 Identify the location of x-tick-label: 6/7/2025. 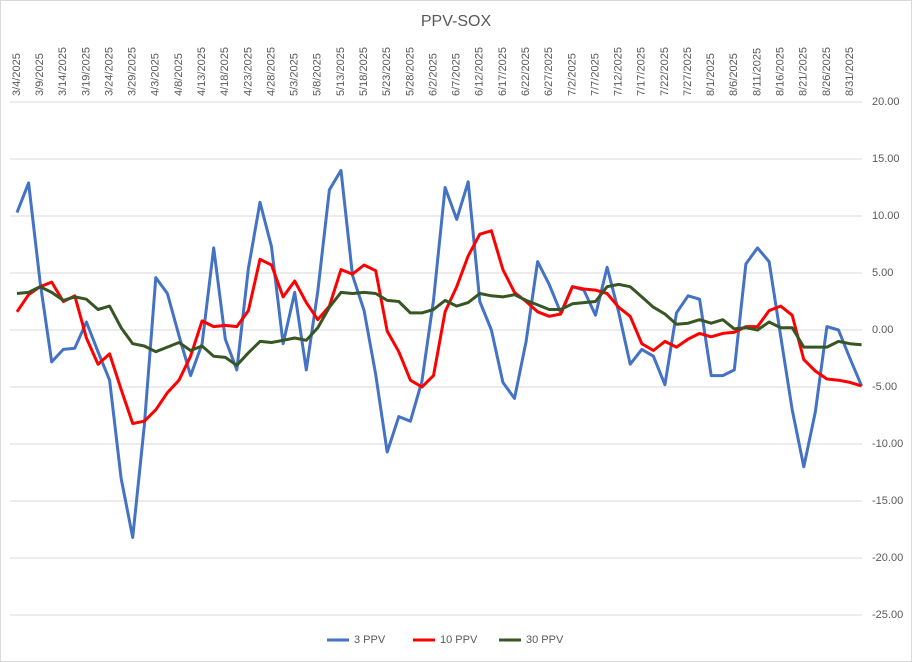
(457, 74).